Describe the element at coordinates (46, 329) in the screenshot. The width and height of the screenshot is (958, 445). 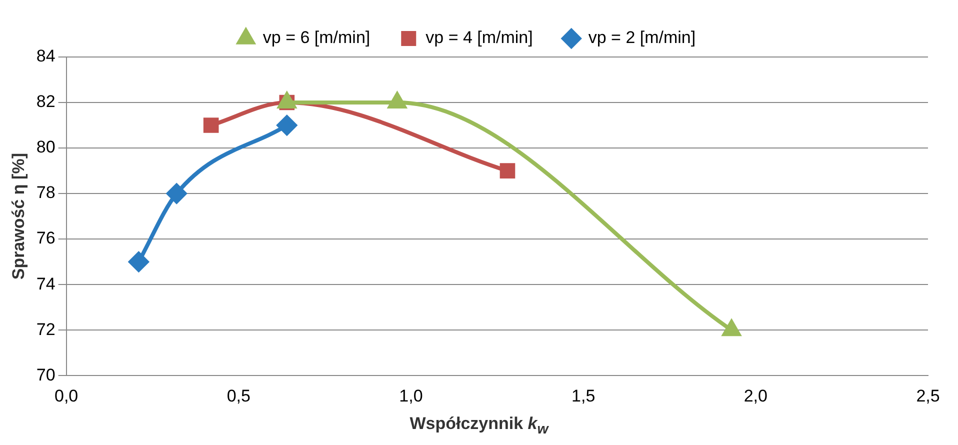
I see `y-tick-label: 72` at that location.